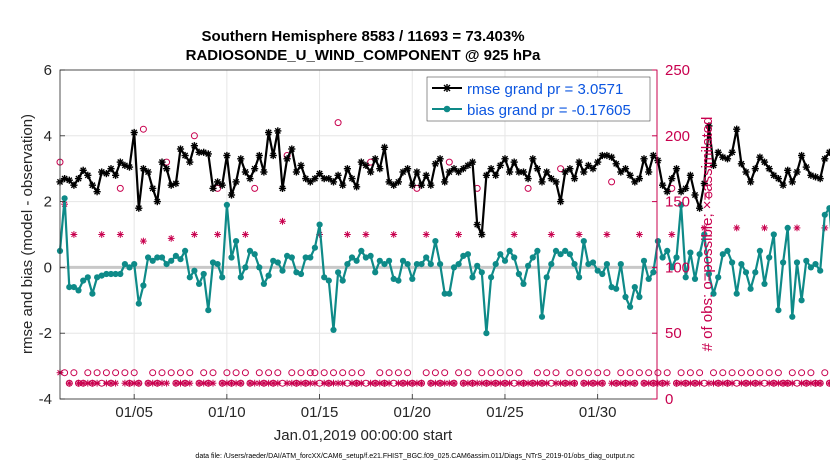 This screenshot has height=470, width=830. Describe the element at coordinates (27, 234) in the screenshot. I see `y-axis-label: rmse and bias (model - observation)` at that location.